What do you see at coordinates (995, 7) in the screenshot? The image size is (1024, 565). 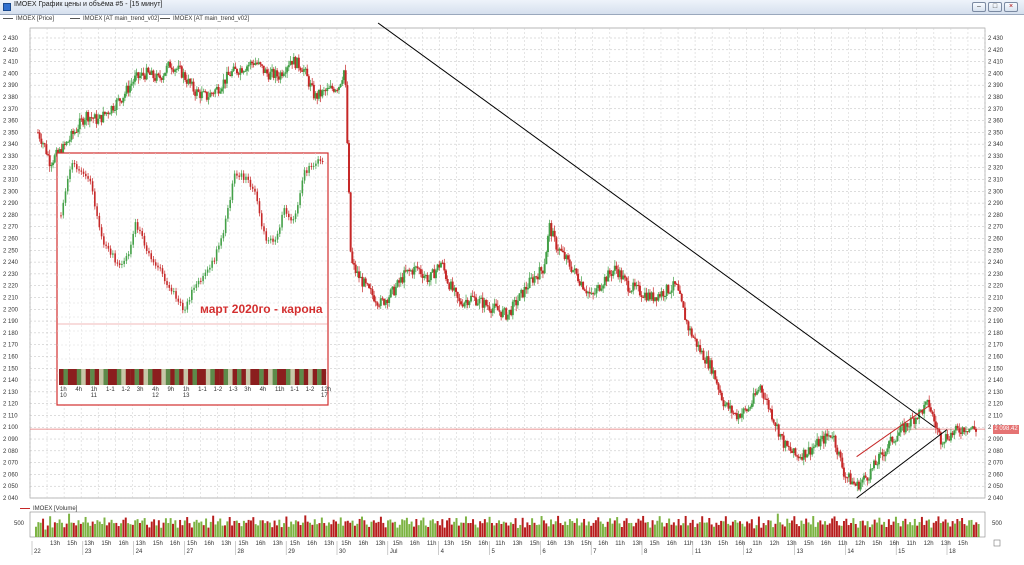 I see `maximize-button: □` at bounding box center [995, 7].